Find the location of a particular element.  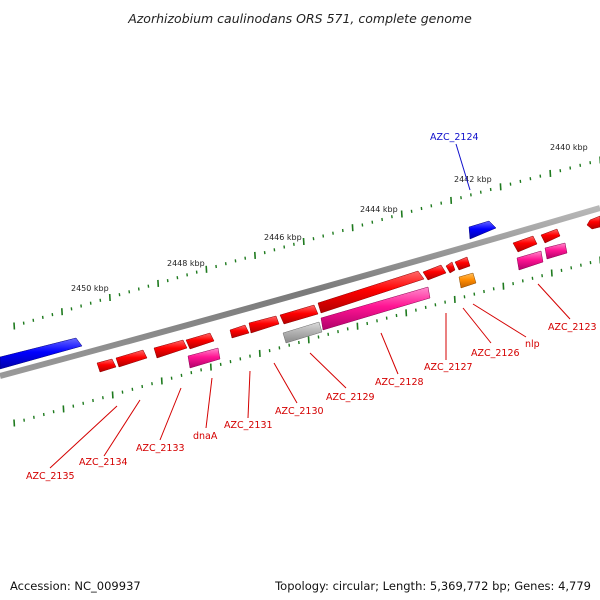

gene-label-dnaa: dnaA is located at coordinates (205, 436).